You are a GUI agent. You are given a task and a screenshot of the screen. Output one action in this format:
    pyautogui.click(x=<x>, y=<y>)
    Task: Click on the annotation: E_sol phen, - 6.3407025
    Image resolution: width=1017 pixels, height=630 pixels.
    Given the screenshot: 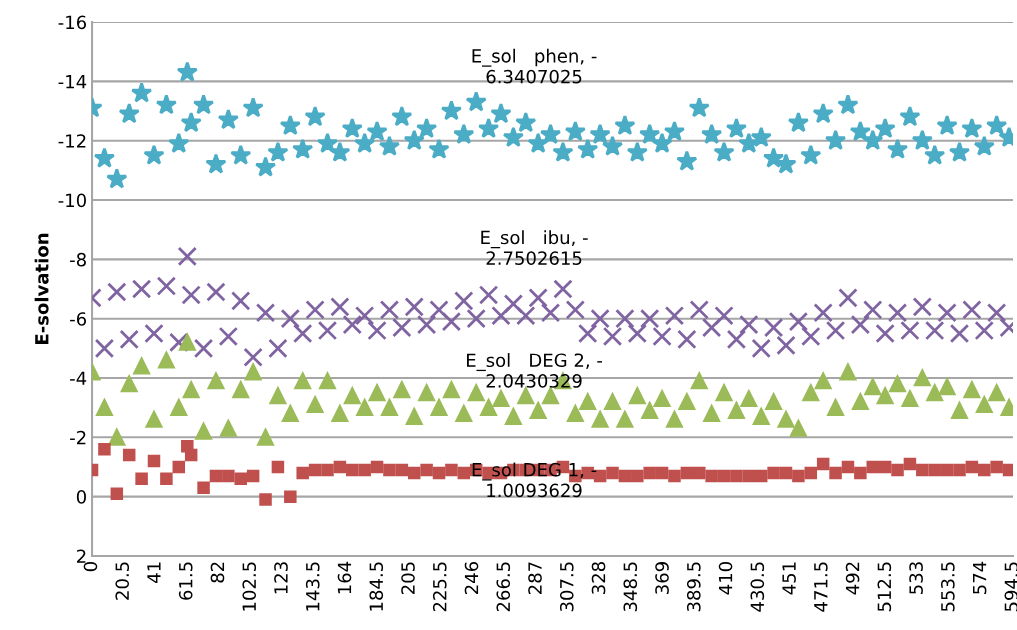 What is the action you would take?
    pyautogui.click(x=534, y=66)
    